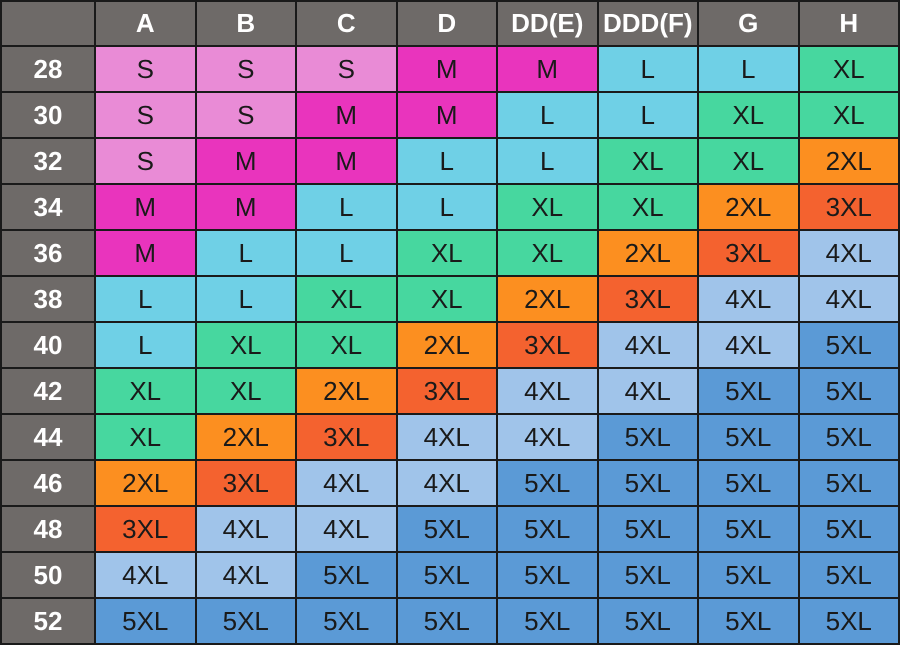 The height and width of the screenshot is (645, 900). I want to click on band-header: 38, so click(48, 299).